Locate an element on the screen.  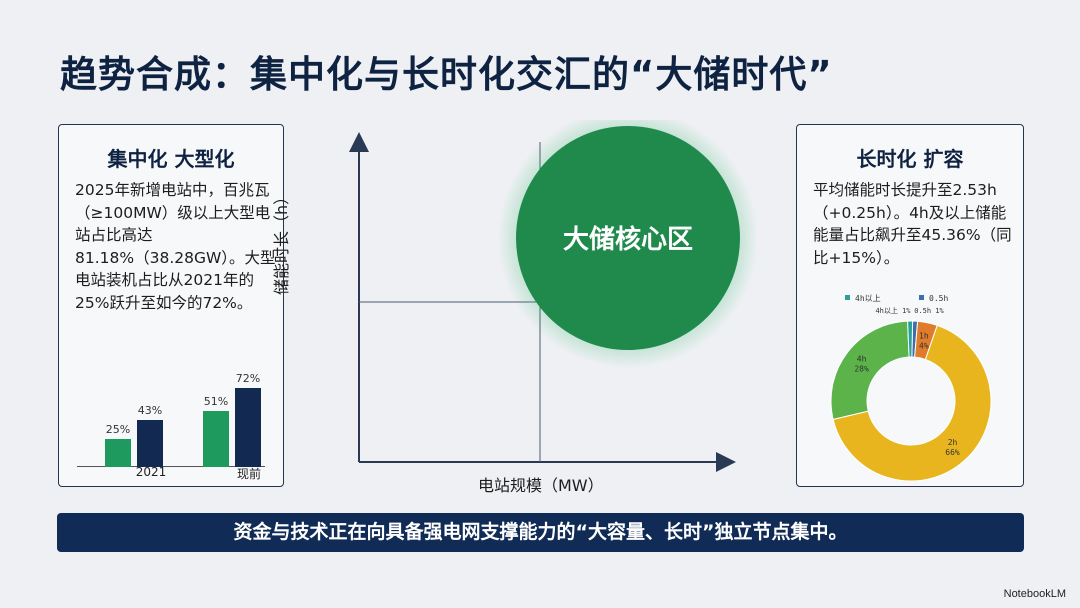
summary-banner: 资金与技术正在向具备强电网支撑能力的“大容量、长时”独立节点集中。 is located at coordinates (540, 532).